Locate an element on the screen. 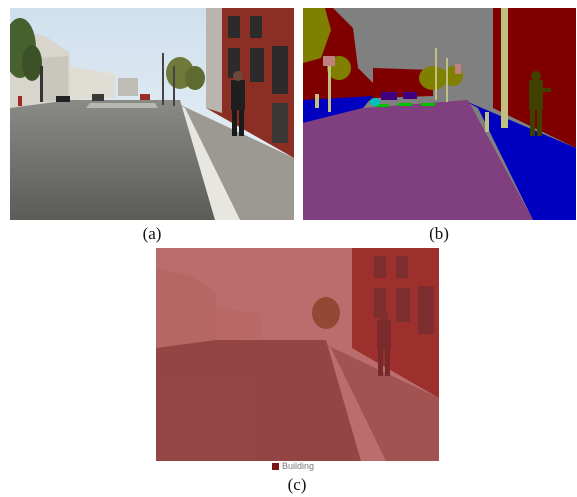 This screenshot has height=497, width=577. caption-b: (b) is located at coordinates (439, 233).